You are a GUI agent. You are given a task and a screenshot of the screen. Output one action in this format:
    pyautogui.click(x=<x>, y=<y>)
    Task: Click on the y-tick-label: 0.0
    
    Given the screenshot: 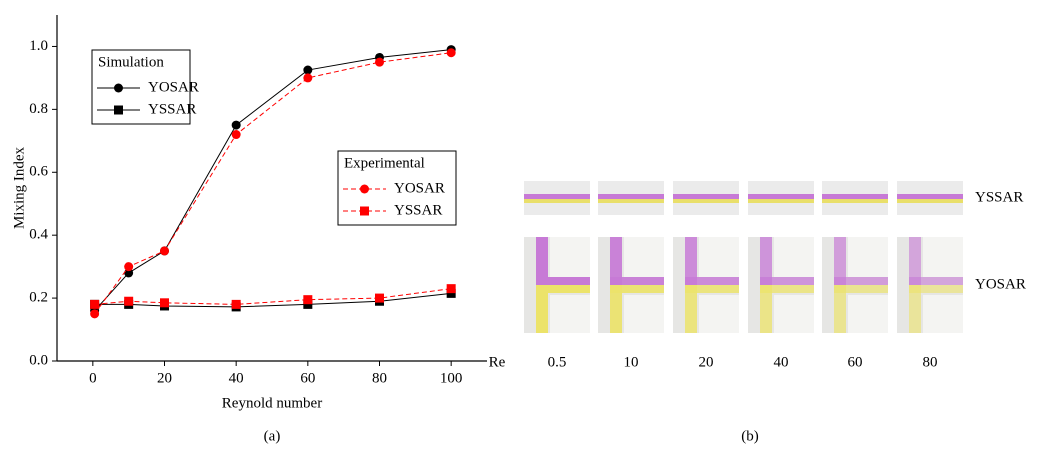 What is the action you would take?
    pyautogui.click(x=38, y=360)
    